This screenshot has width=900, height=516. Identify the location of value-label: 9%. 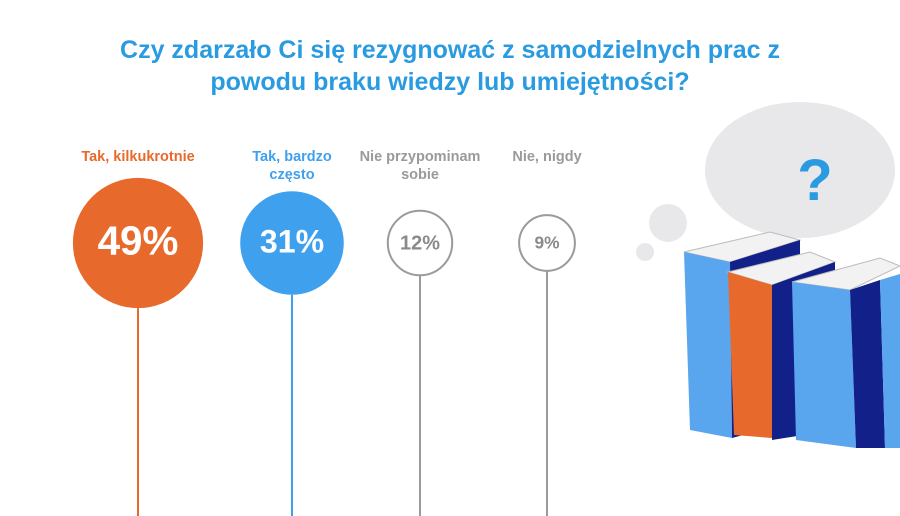
(547, 243).